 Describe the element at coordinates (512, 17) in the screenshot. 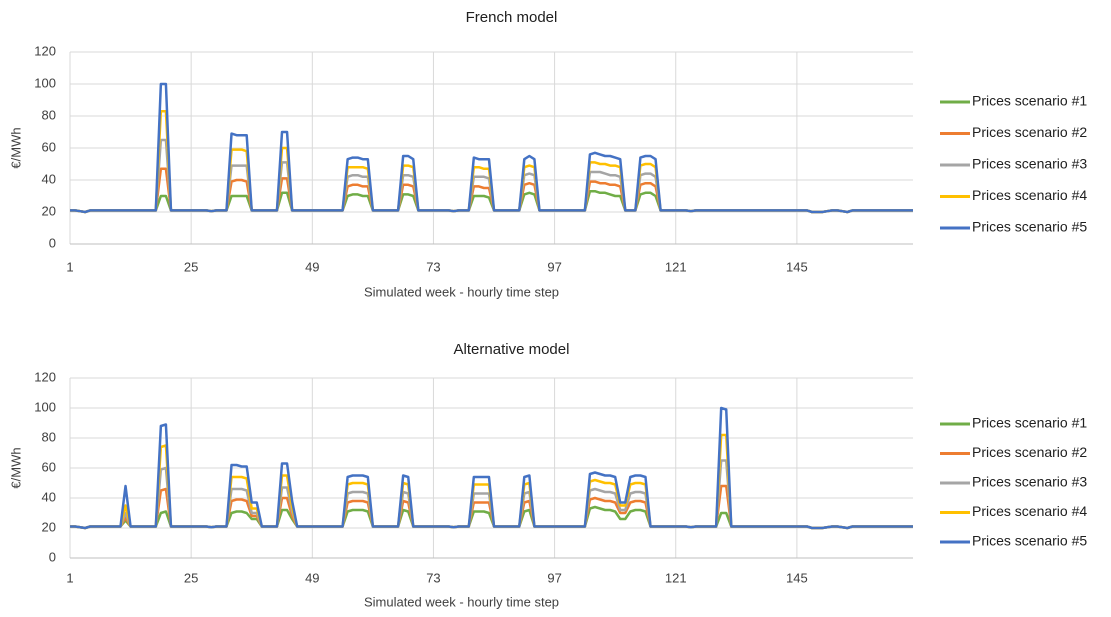

I see `chart-title: French model` at that location.